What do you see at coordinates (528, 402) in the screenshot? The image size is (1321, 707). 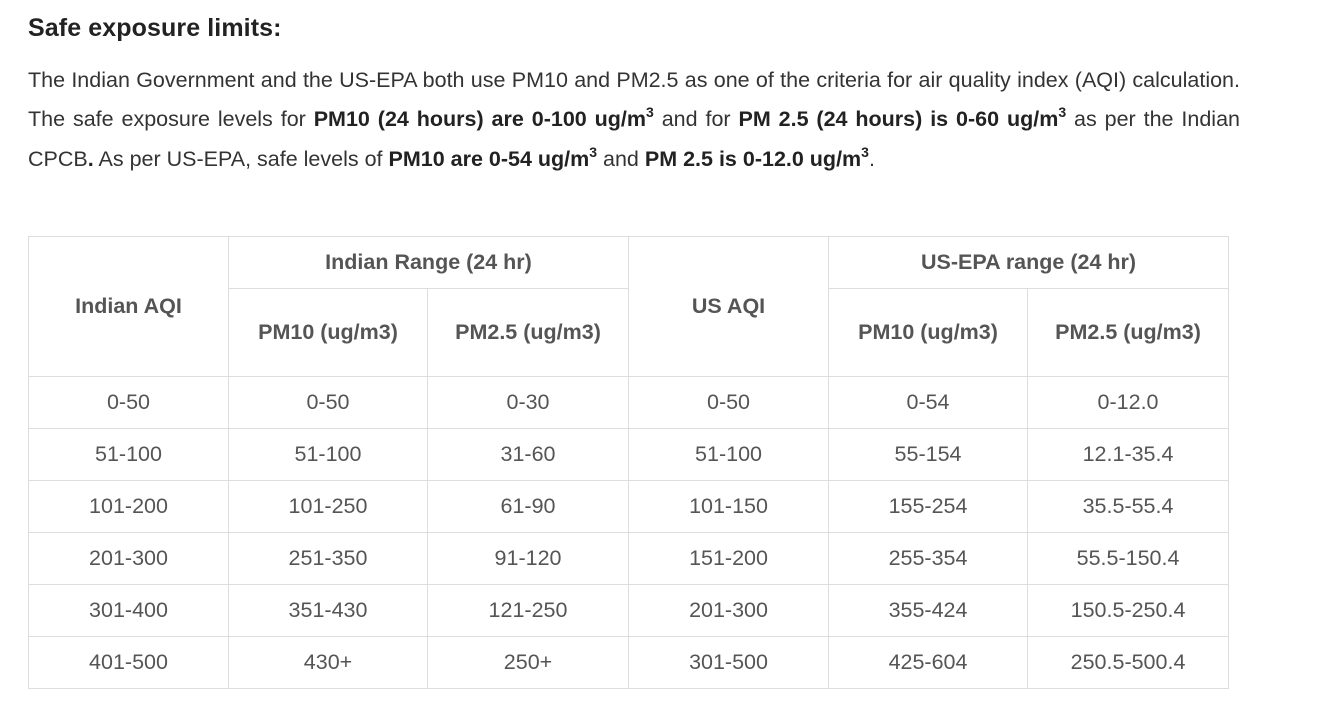 I see `cell-indian-pm25: 0-30` at bounding box center [528, 402].